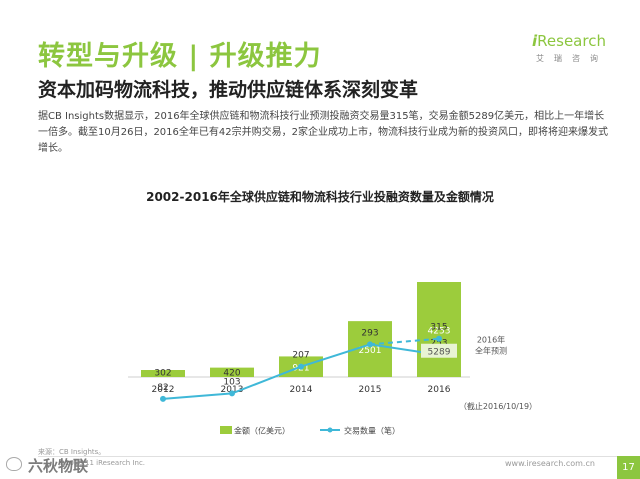  Describe the element at coordinates (232, 393) in the screenshot. I see `count-point-2013` at that location.